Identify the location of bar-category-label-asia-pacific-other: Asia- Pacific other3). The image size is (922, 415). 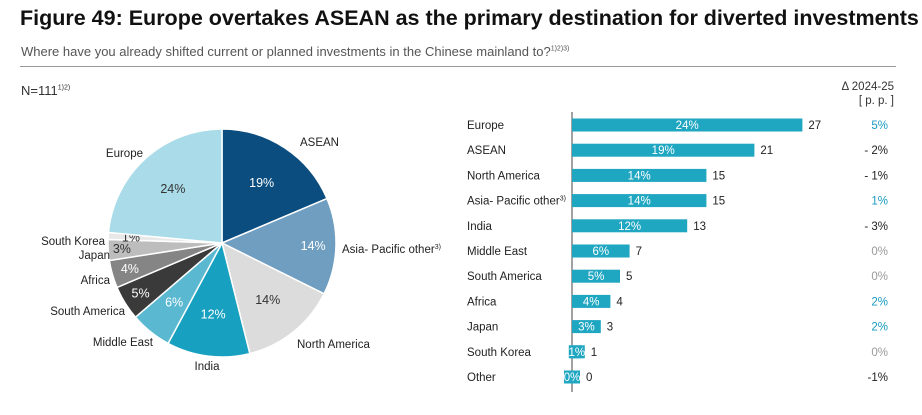
(516, 202).